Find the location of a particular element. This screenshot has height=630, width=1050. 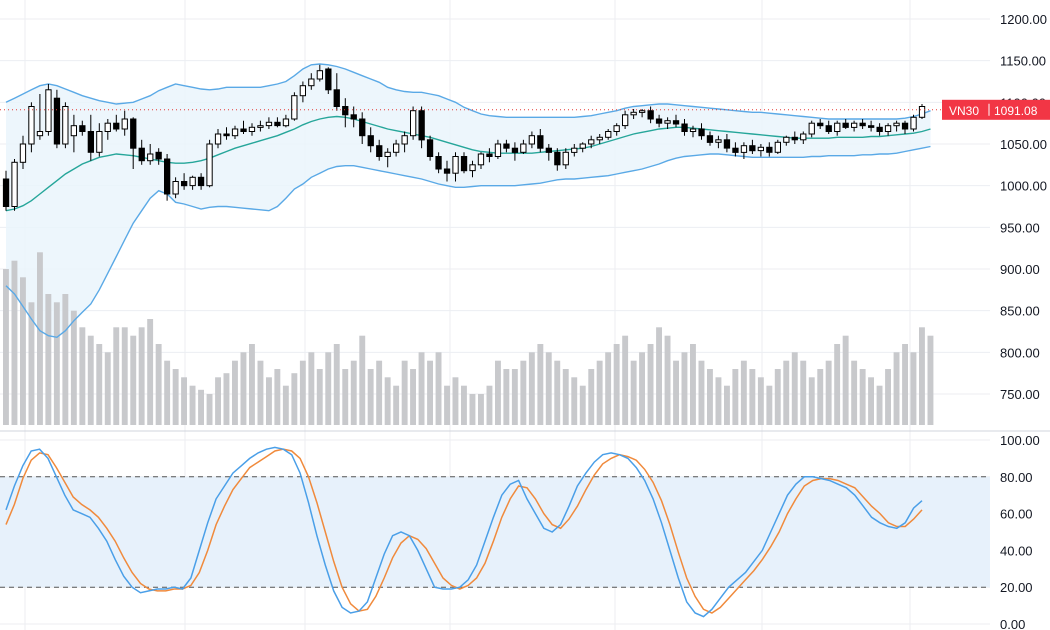

price-tick-label: 800.00 is located at coordinates (1020, 352).